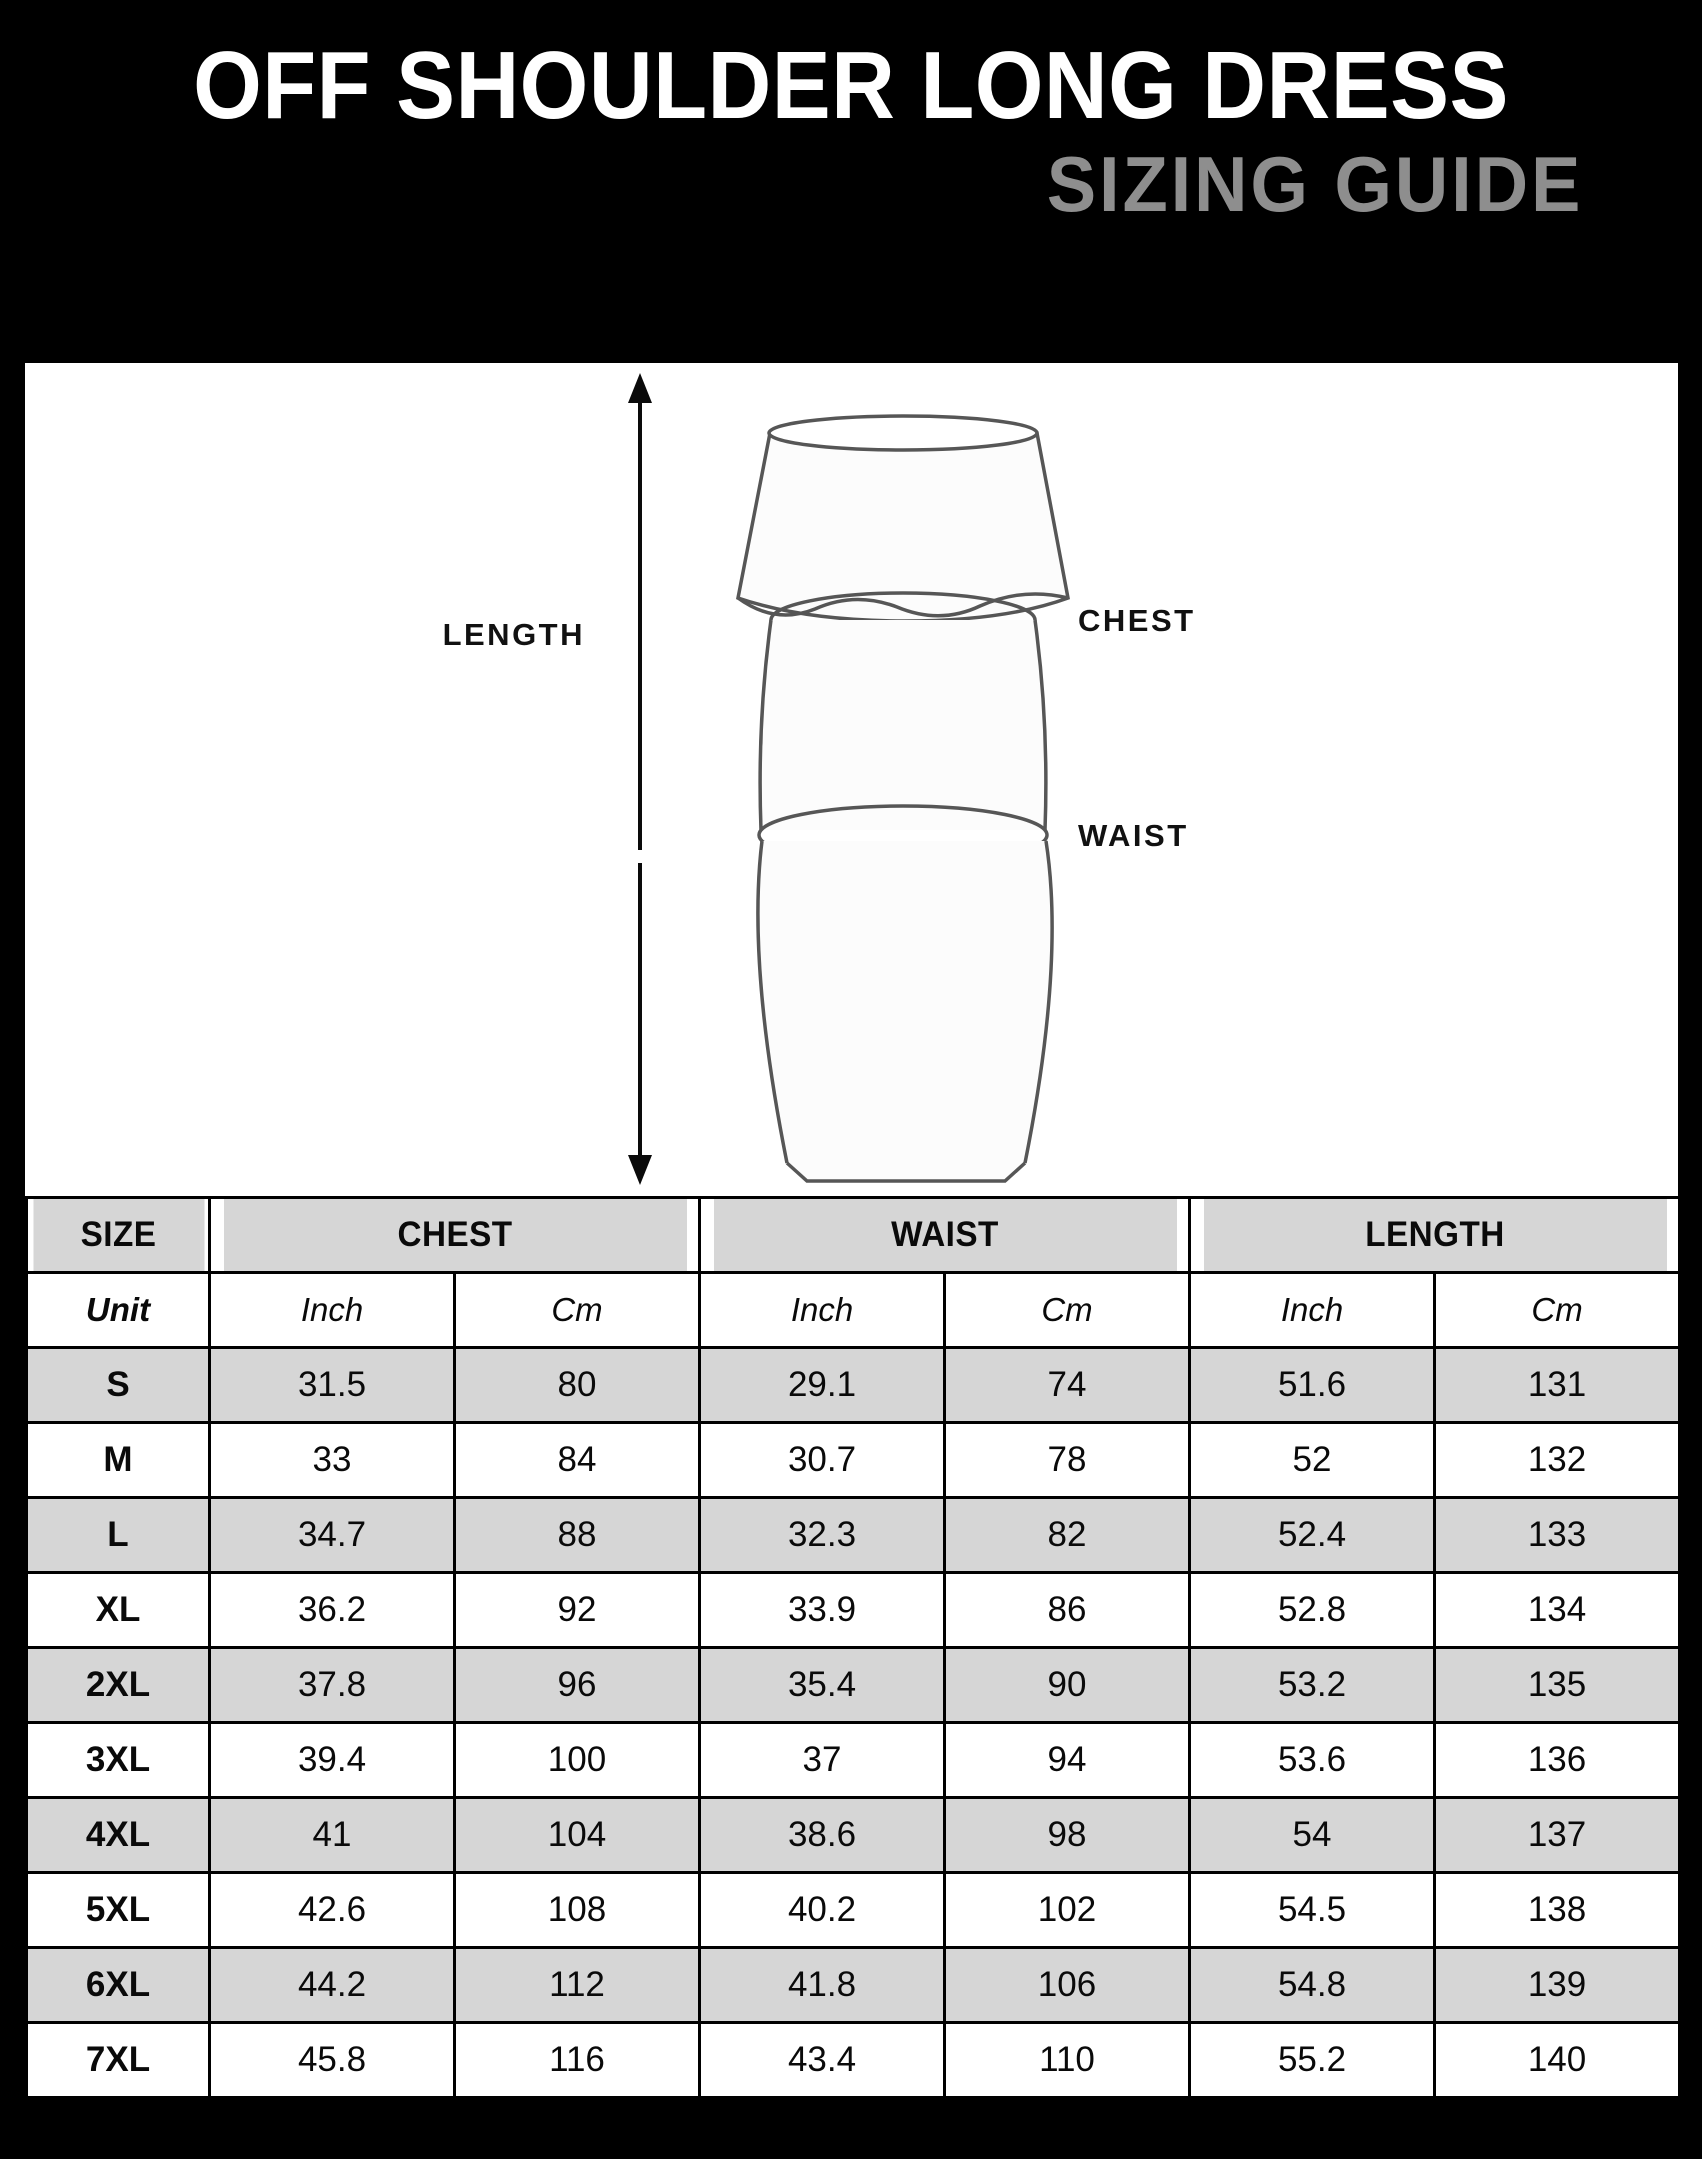 This screenshot has height=2159, width=1702. Describe the element at coordinates (118, 1910) in the screenshot. I see `cell-size: 5XL` at that location.